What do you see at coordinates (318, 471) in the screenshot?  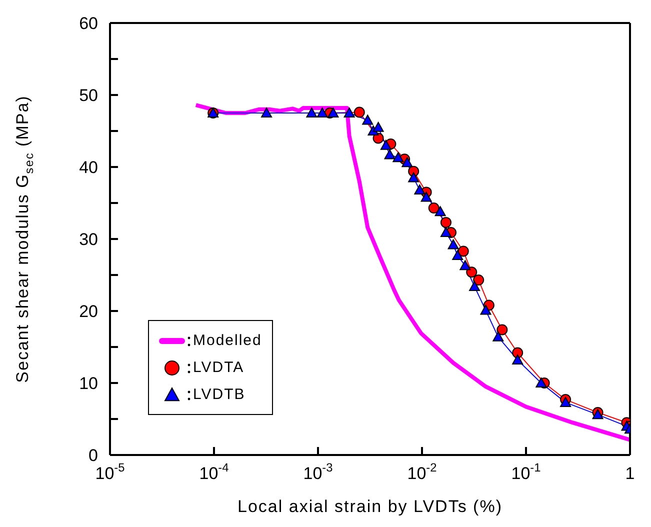 I see `x-tick-label: 10$^{-3}$` at bounding box center [318, 471].